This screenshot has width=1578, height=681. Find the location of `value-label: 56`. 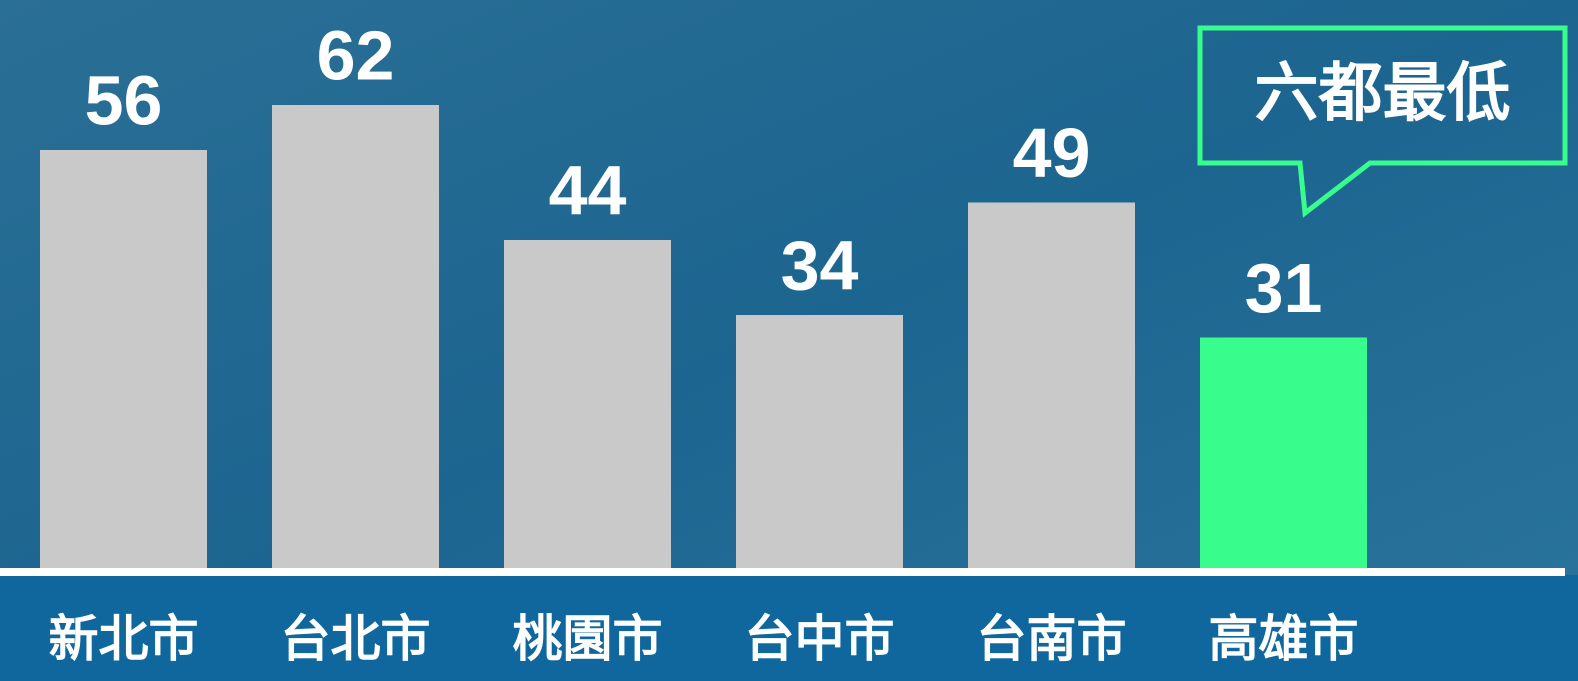

value-label: 56 is located at coordinates (124, 100).